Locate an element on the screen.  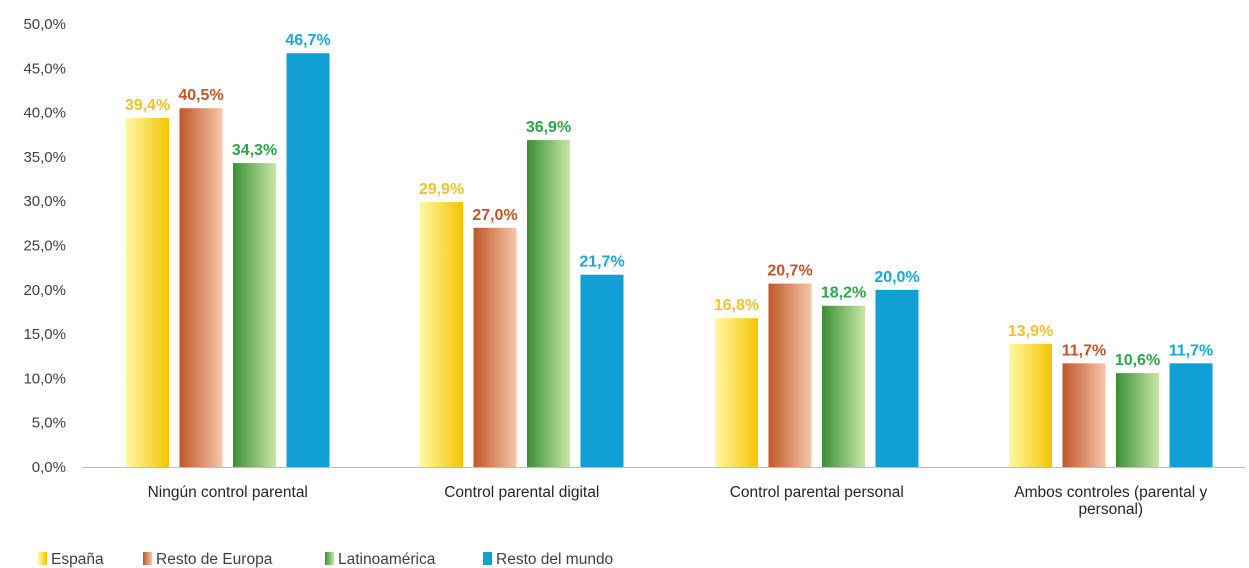
x-category-label: Control parental digital is located at coordinates (521, 492).